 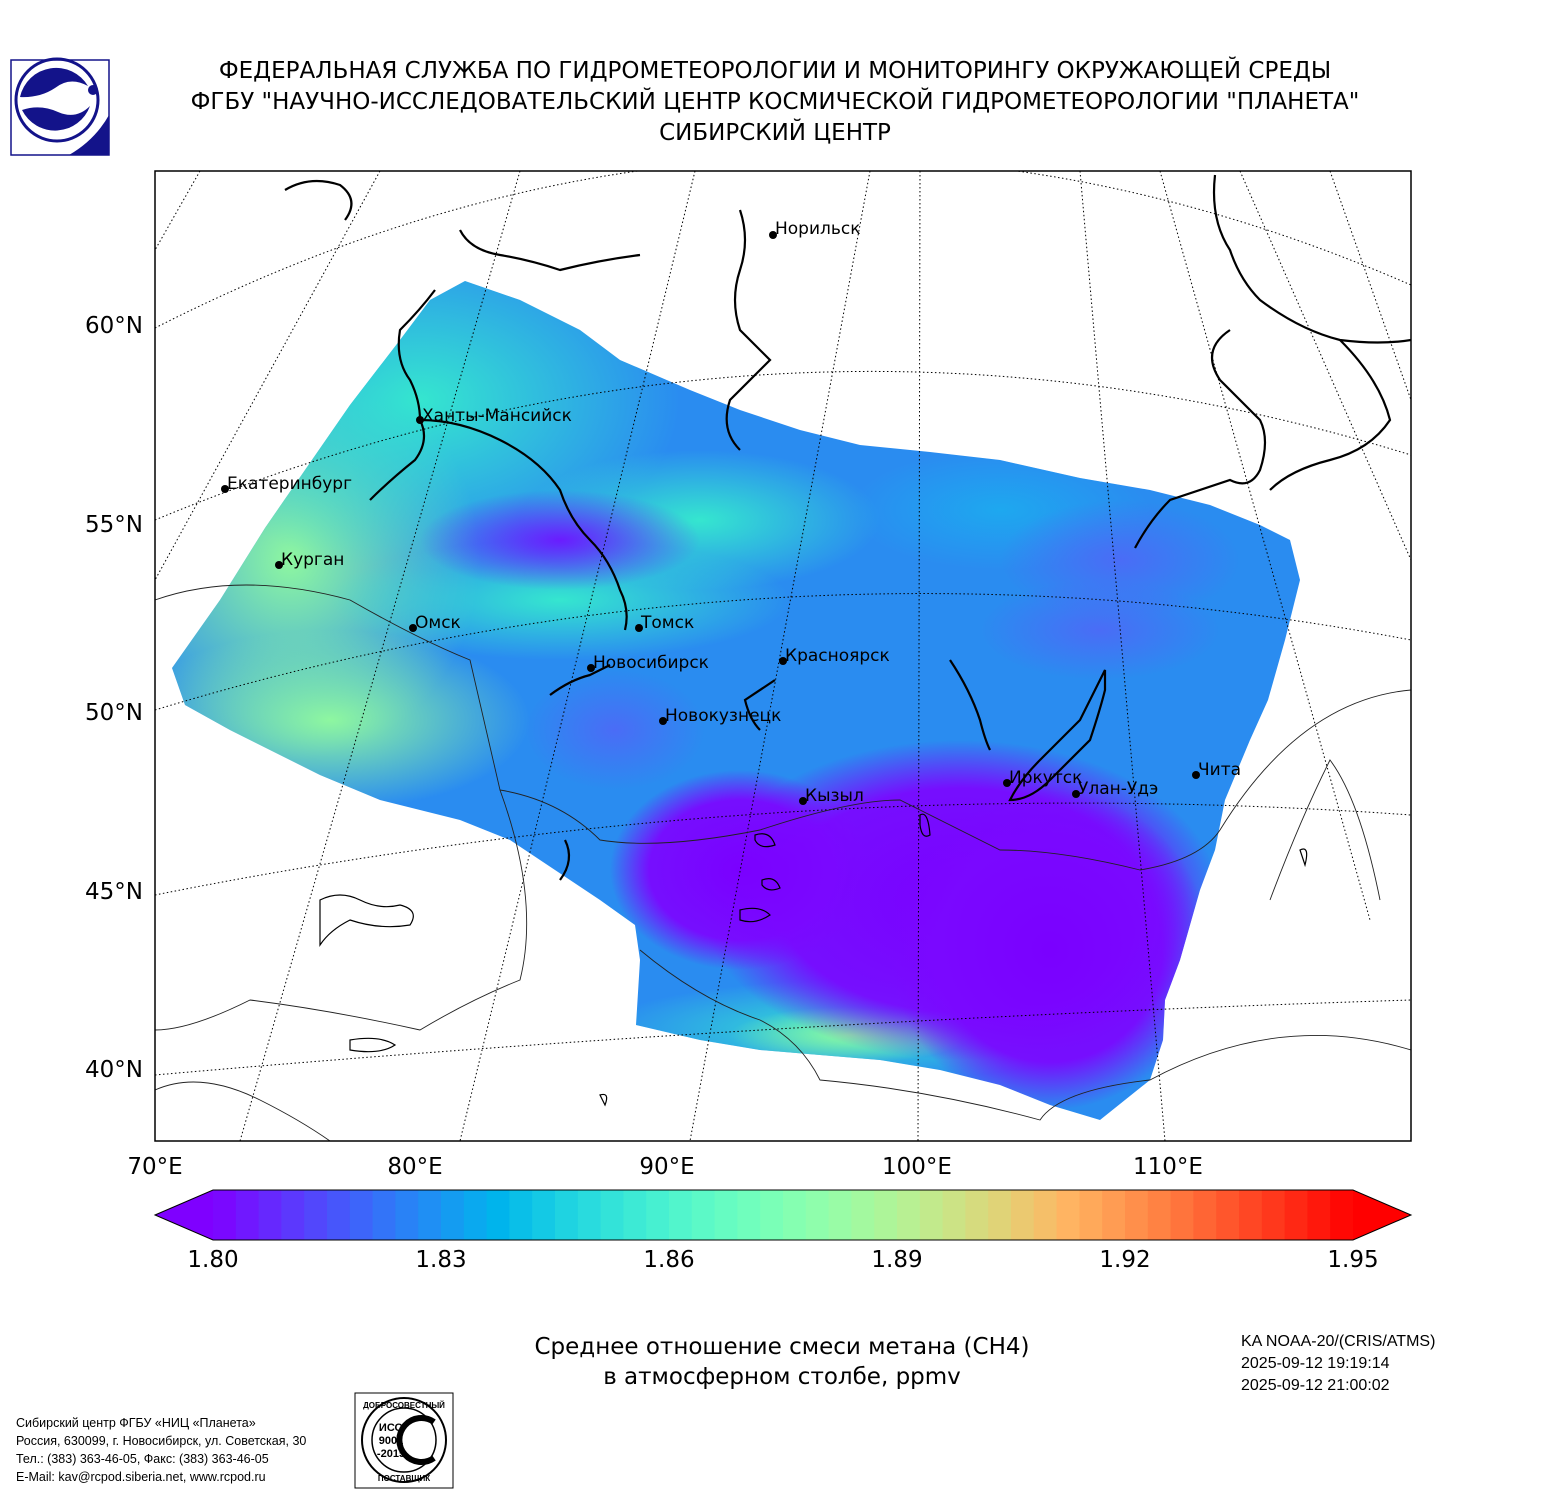 What do you see at coordinates (404, 1440) in the screenshot?
I see `iso-stamp: ДОБРОСОВЕСТНЫЙ ИСО 9001 -2015 ПОСТАВЩИК` at bounding box center [404, 1440].